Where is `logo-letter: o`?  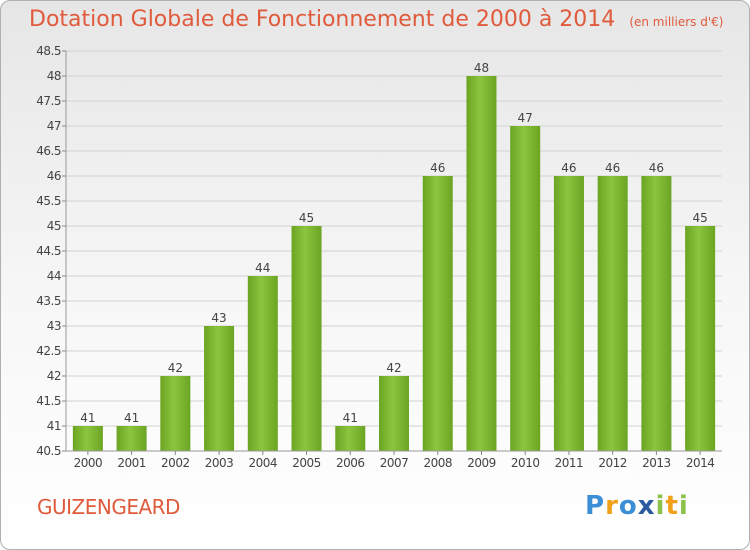
logo-letter: o is located at coordinates (628, 506).